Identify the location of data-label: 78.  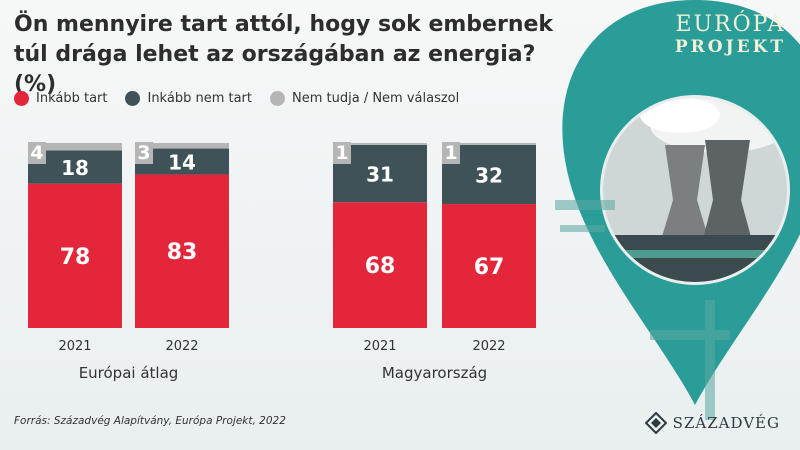
(75, 257).